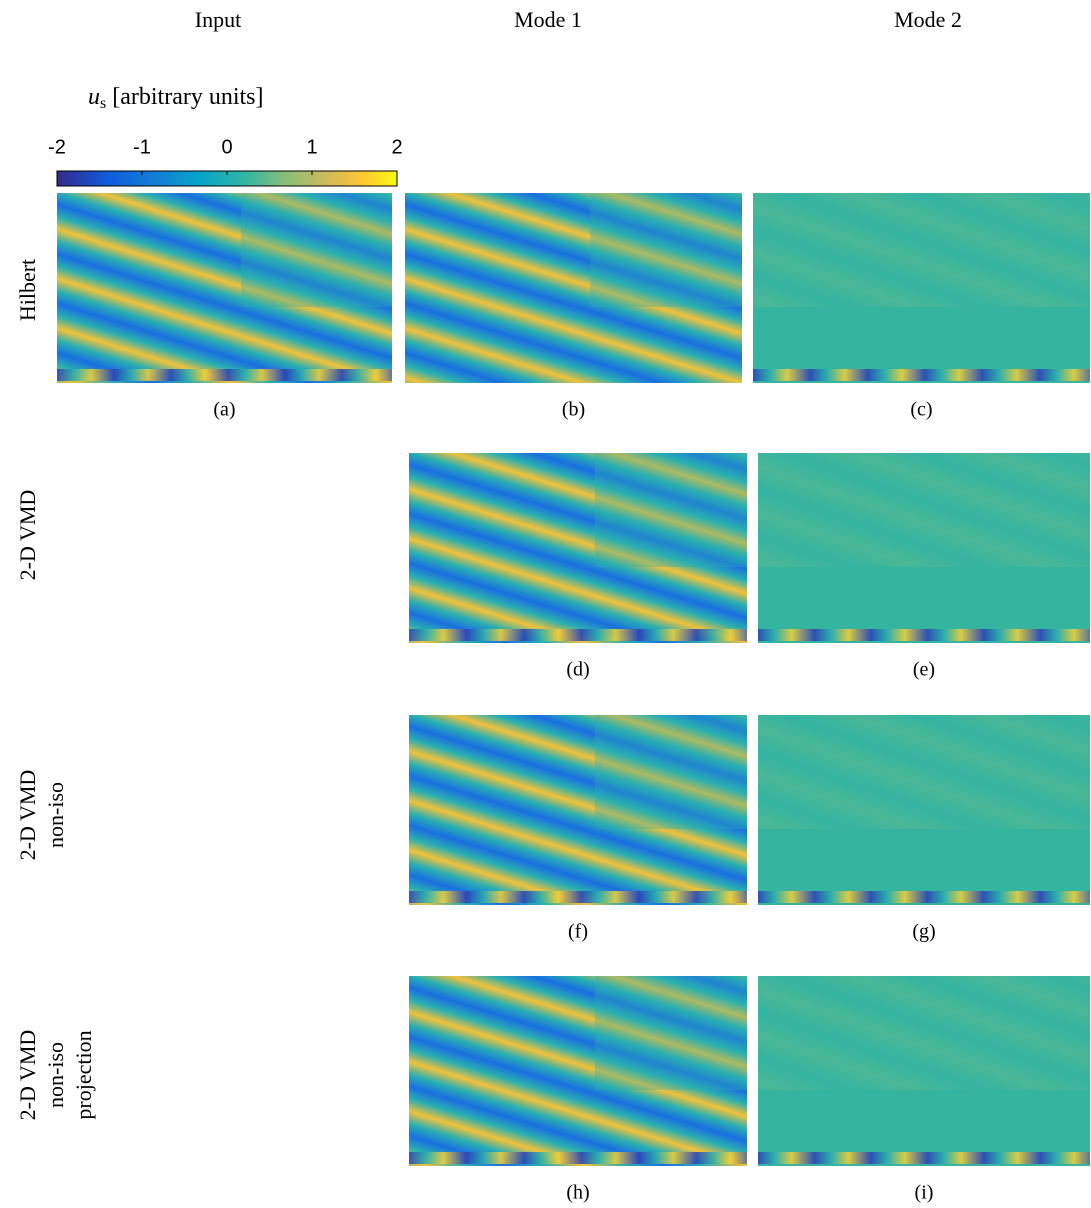  Describe the element at coordinates (921, 410) in the screenshot. I see `panel-label: (c)` at that location.